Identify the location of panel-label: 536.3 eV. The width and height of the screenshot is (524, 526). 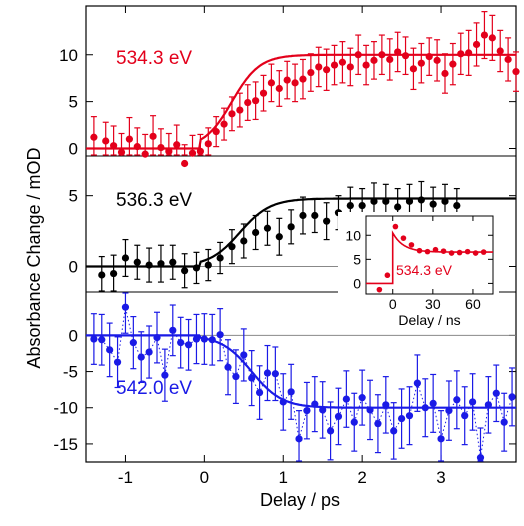
(154, 200).